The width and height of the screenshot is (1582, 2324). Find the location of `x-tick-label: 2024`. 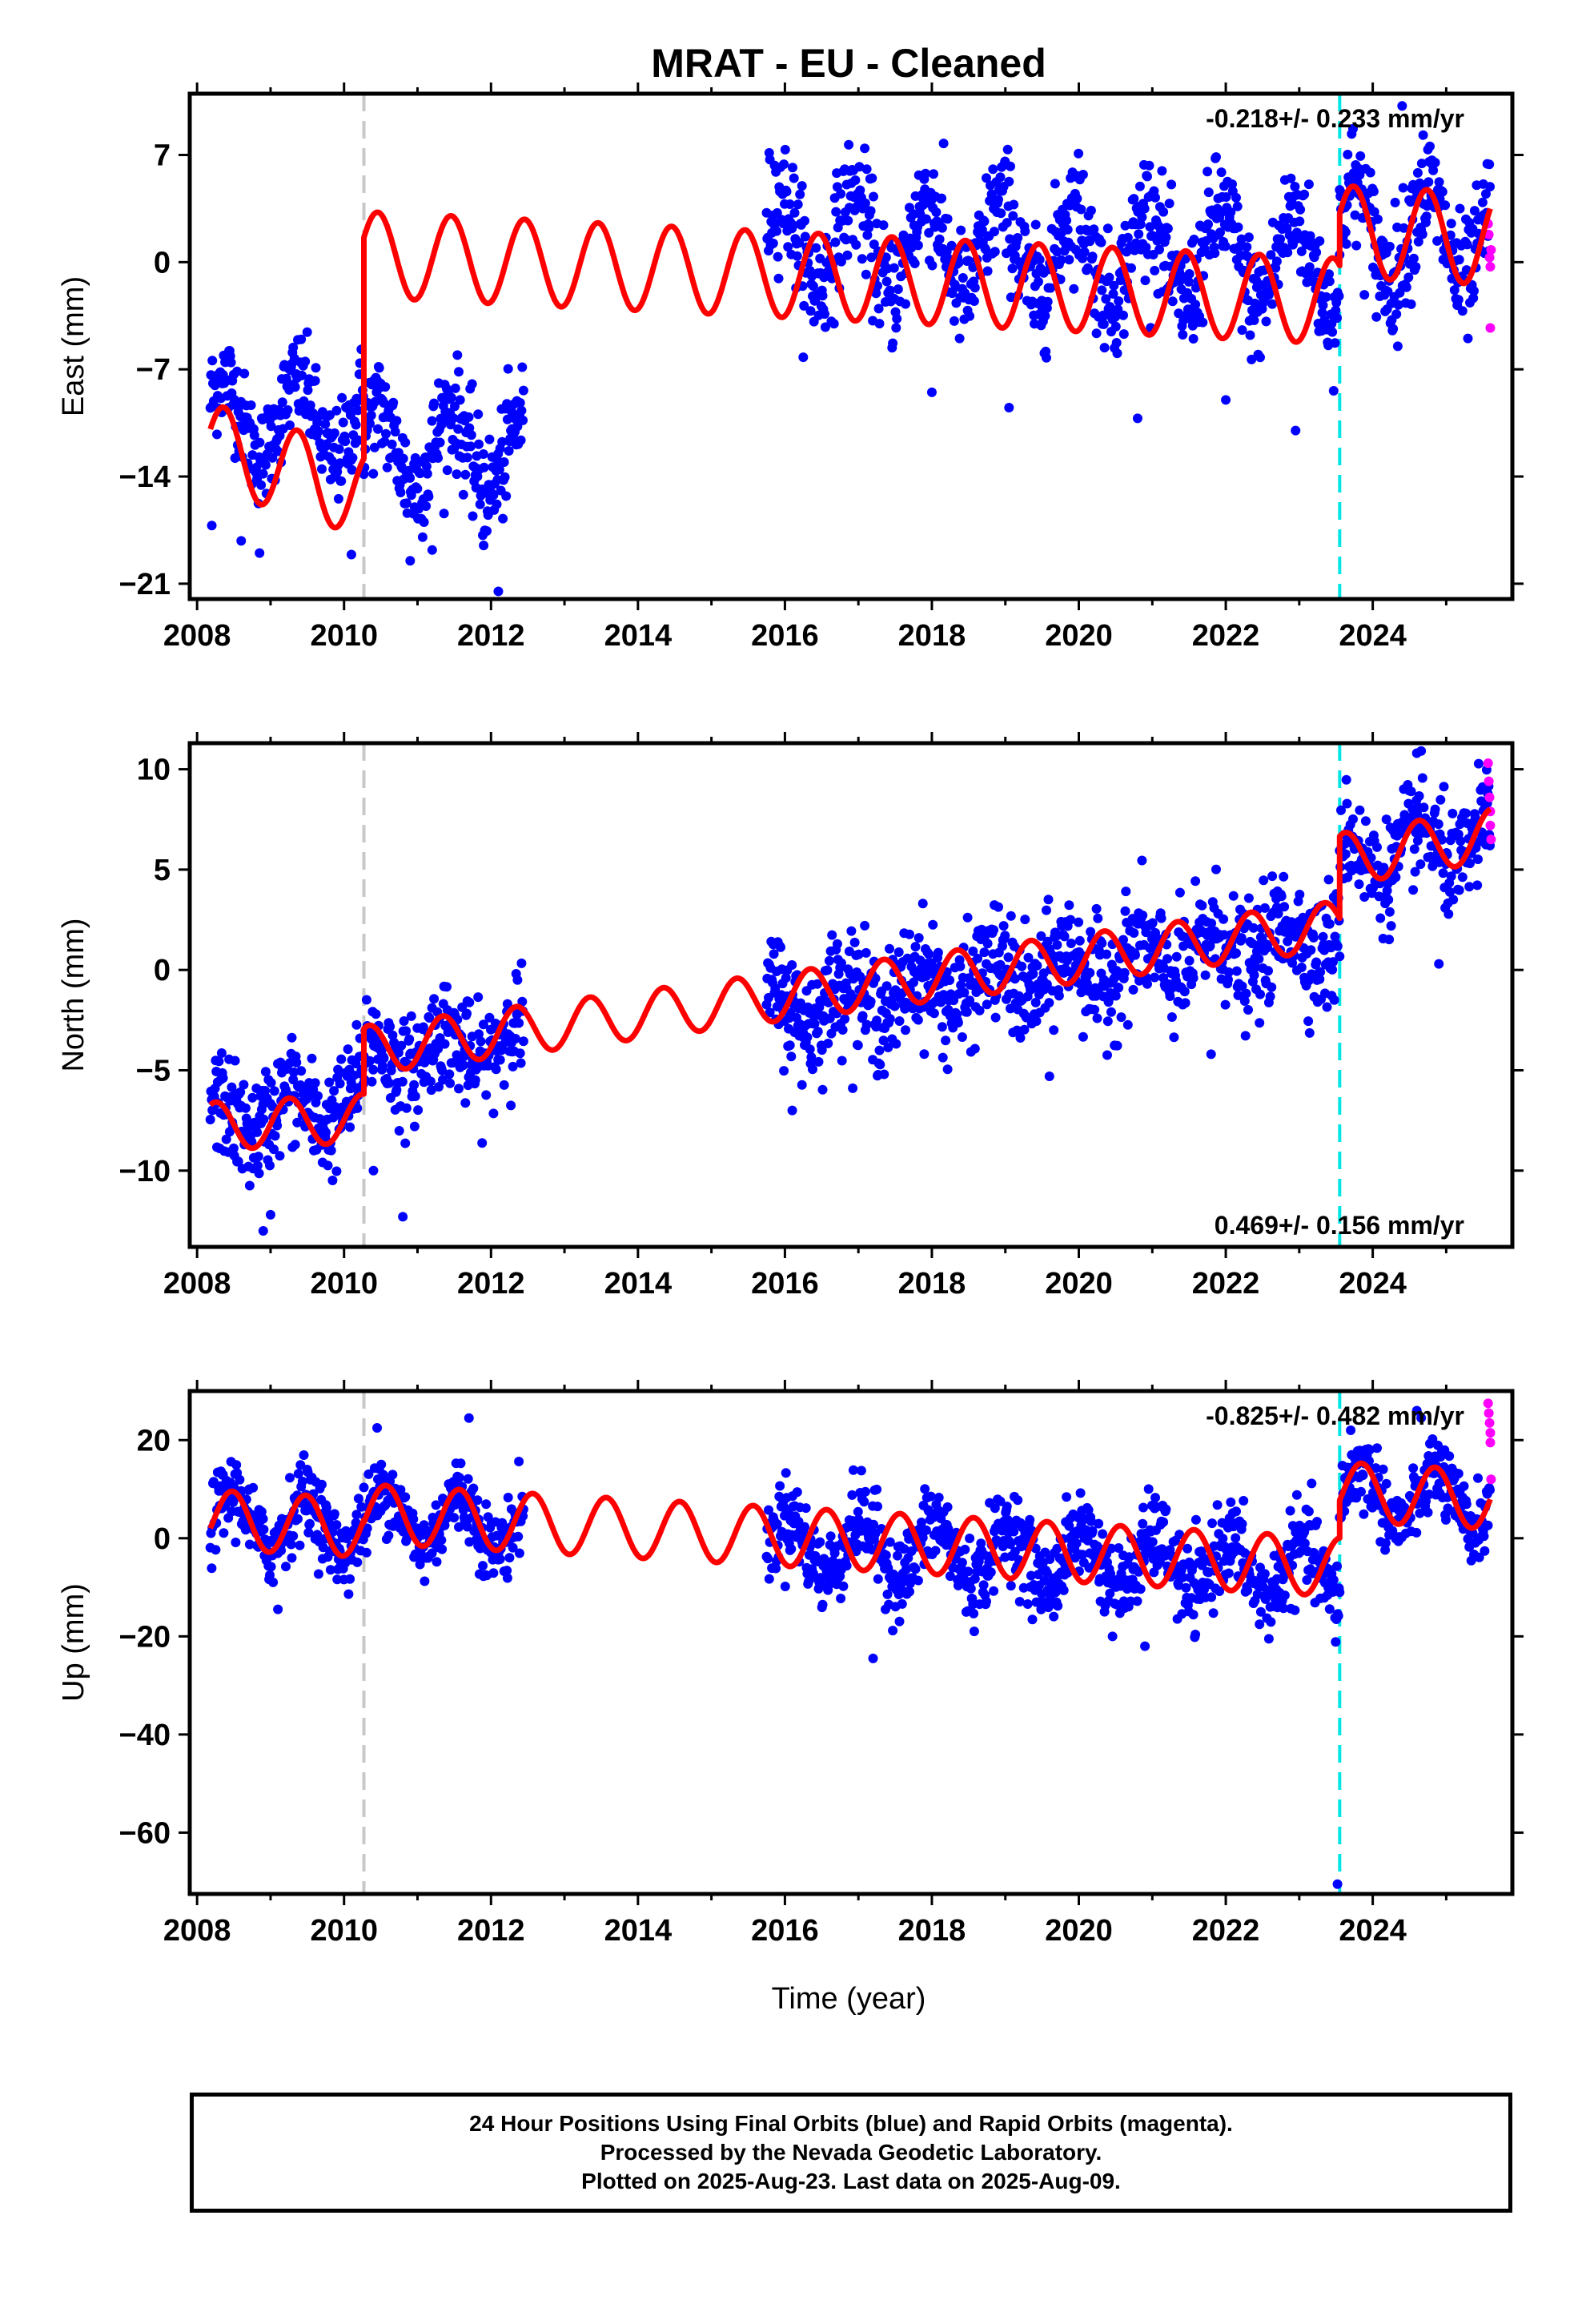

x-tick-label: 2024 is located at coordinates (1373, 1931).